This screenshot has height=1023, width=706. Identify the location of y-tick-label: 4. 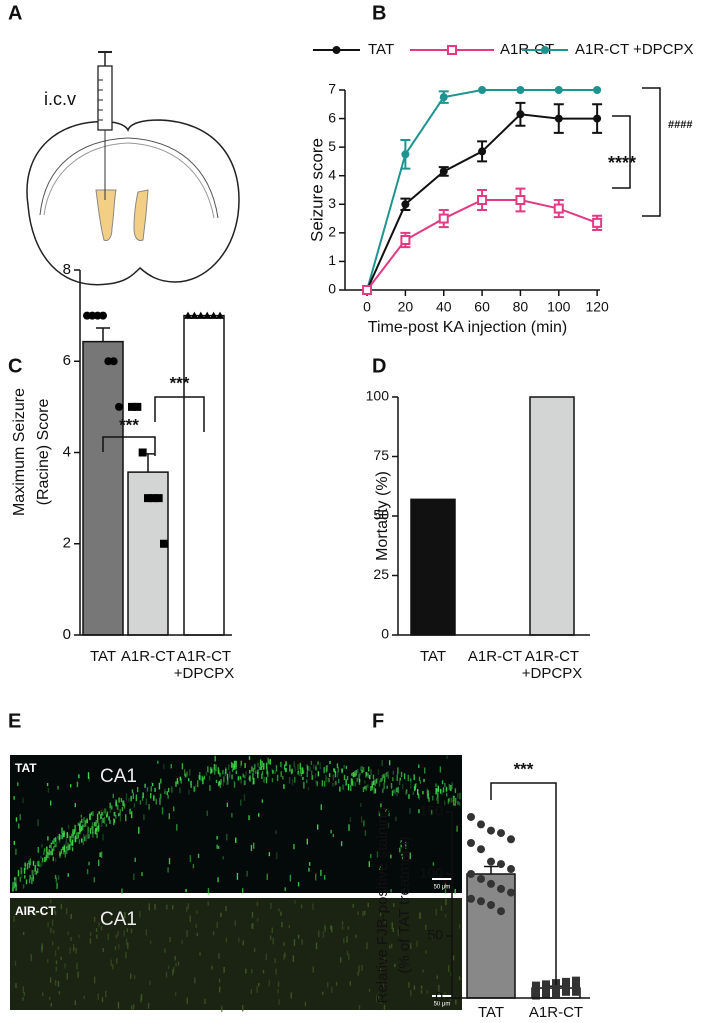
(332, 174).